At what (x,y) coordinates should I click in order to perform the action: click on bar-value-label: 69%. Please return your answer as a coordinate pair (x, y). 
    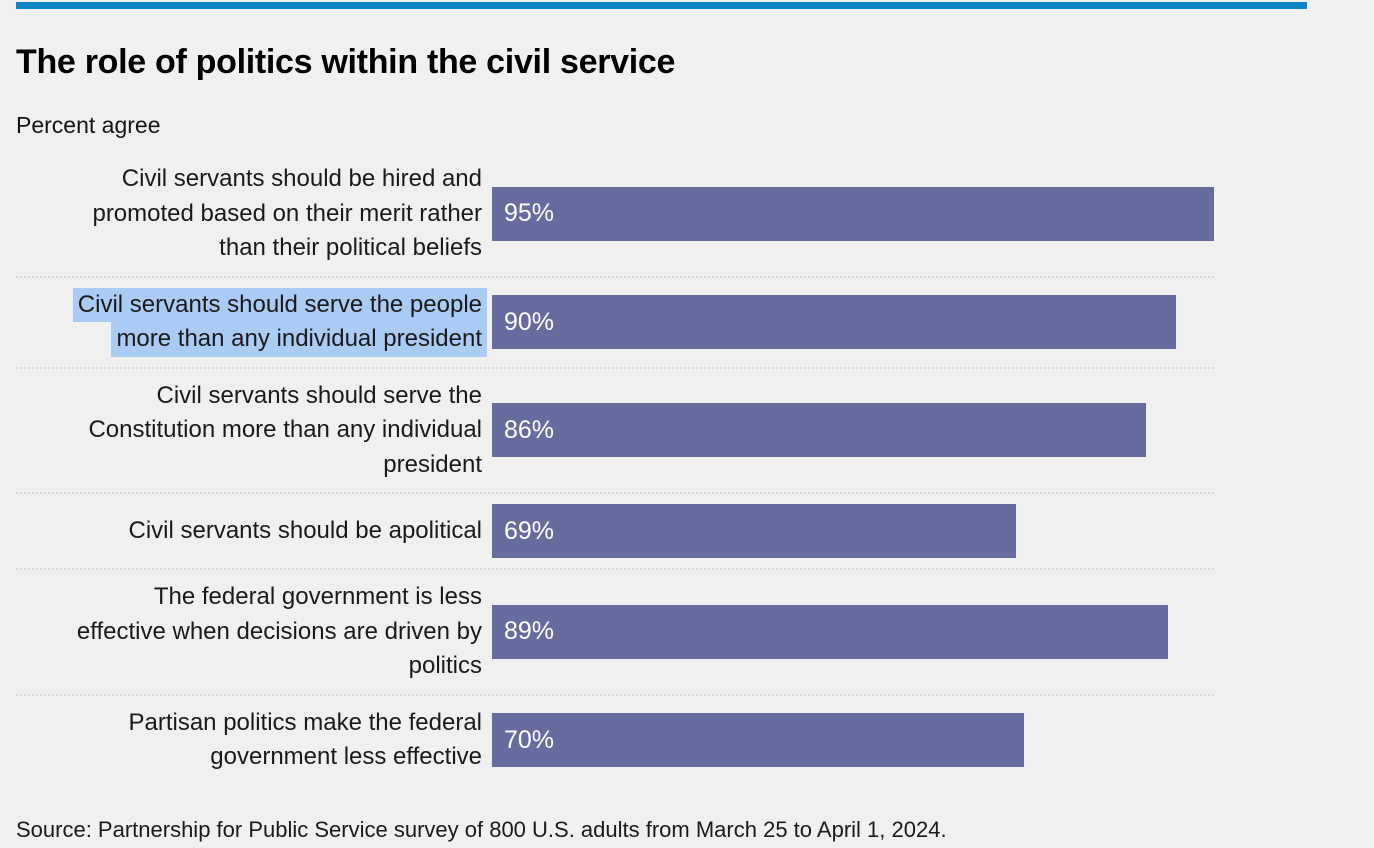
    Looking at the image, I should click on (529, 530).